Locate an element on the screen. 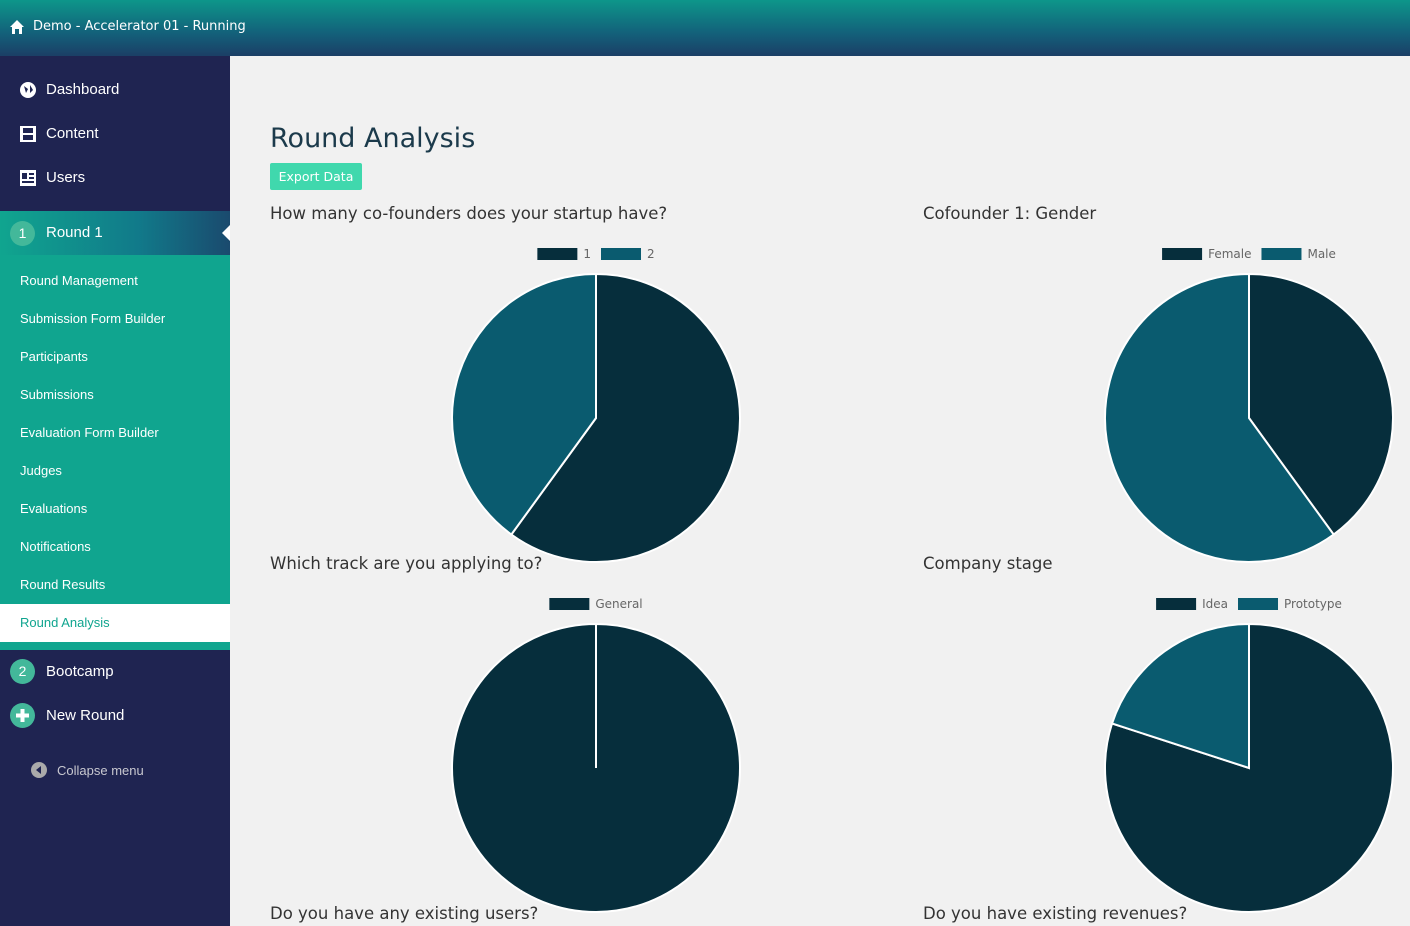  round-number: 2 is located at coordinates (22, 671).